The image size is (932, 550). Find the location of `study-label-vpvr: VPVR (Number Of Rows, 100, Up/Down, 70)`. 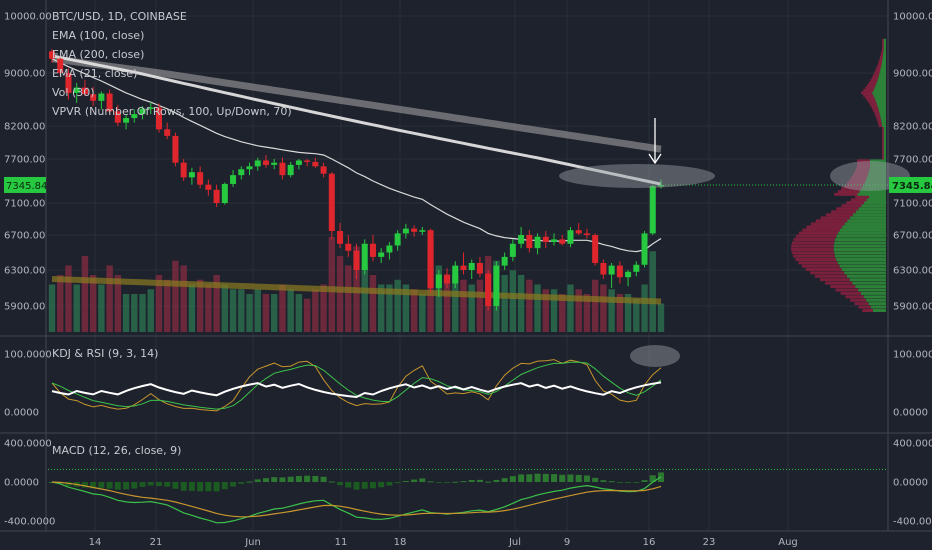

study-label-vpvr: VPVR (Number Of Rows, 100, Up/Down, 70) is located at coordinates (172, 111).